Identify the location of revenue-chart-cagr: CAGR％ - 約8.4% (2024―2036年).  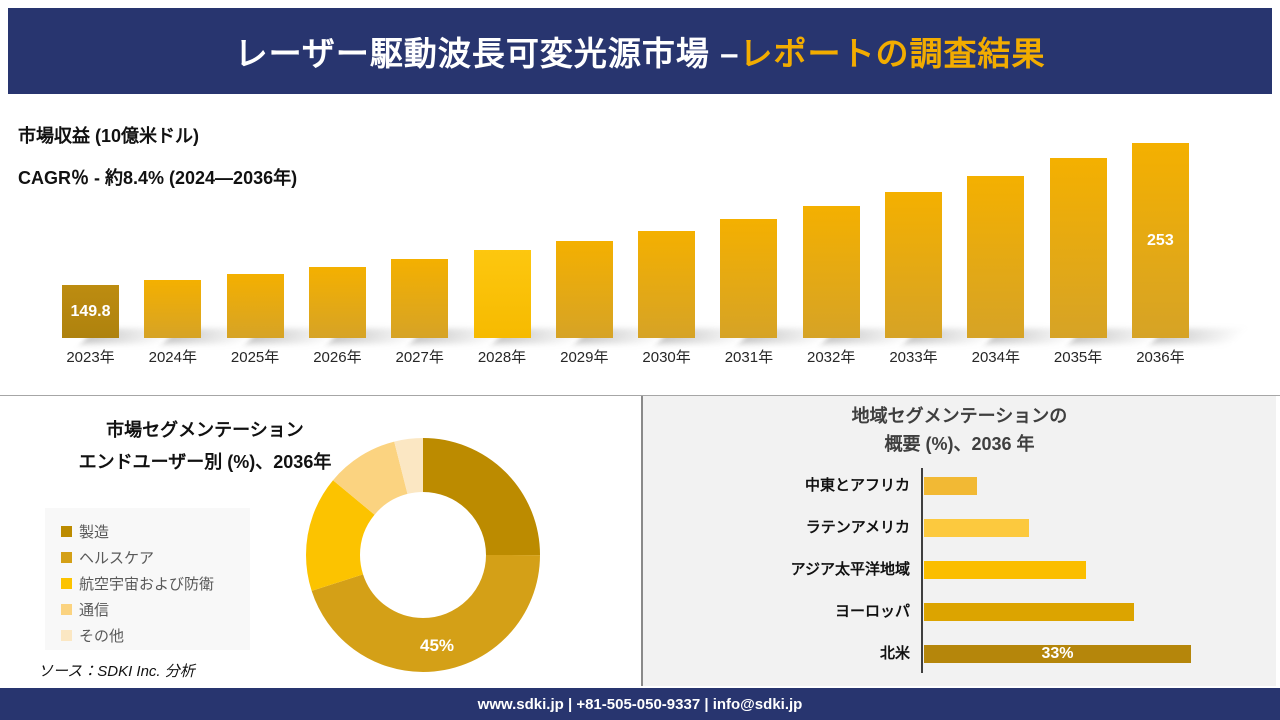
(158, 178).